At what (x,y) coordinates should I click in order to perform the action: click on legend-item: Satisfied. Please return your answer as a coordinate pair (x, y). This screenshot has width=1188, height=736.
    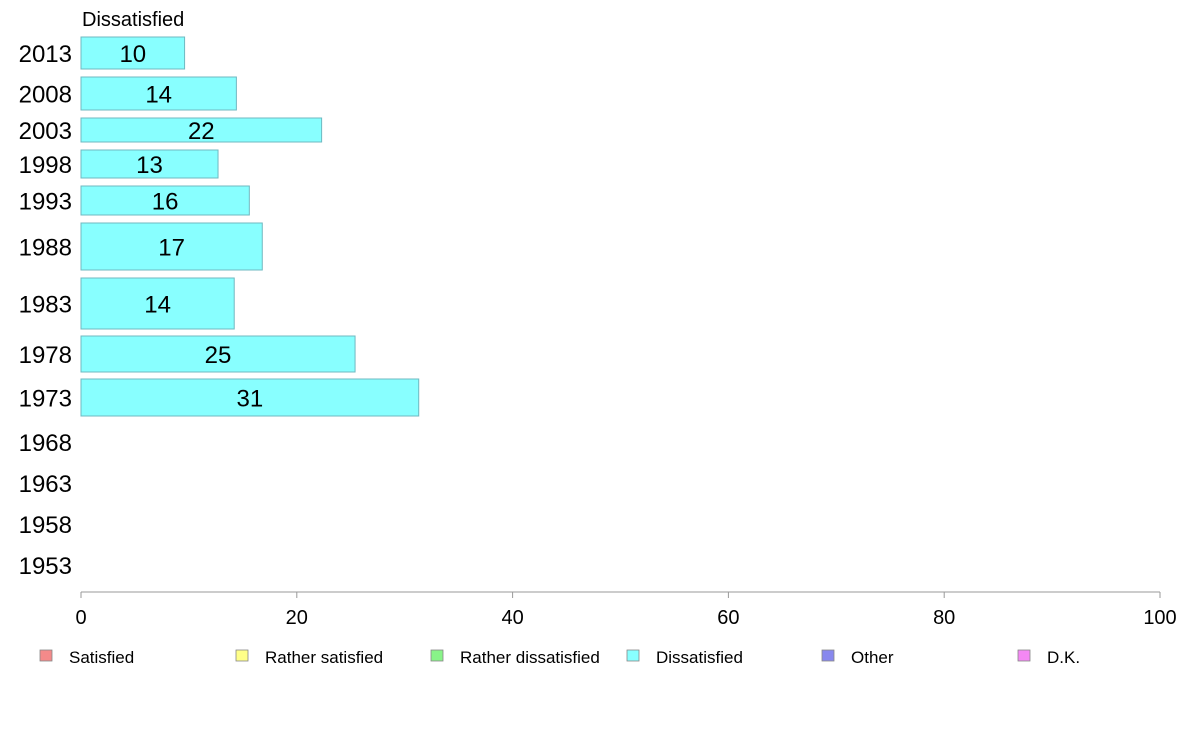
    Looking at the image, I should click on (86, 657).